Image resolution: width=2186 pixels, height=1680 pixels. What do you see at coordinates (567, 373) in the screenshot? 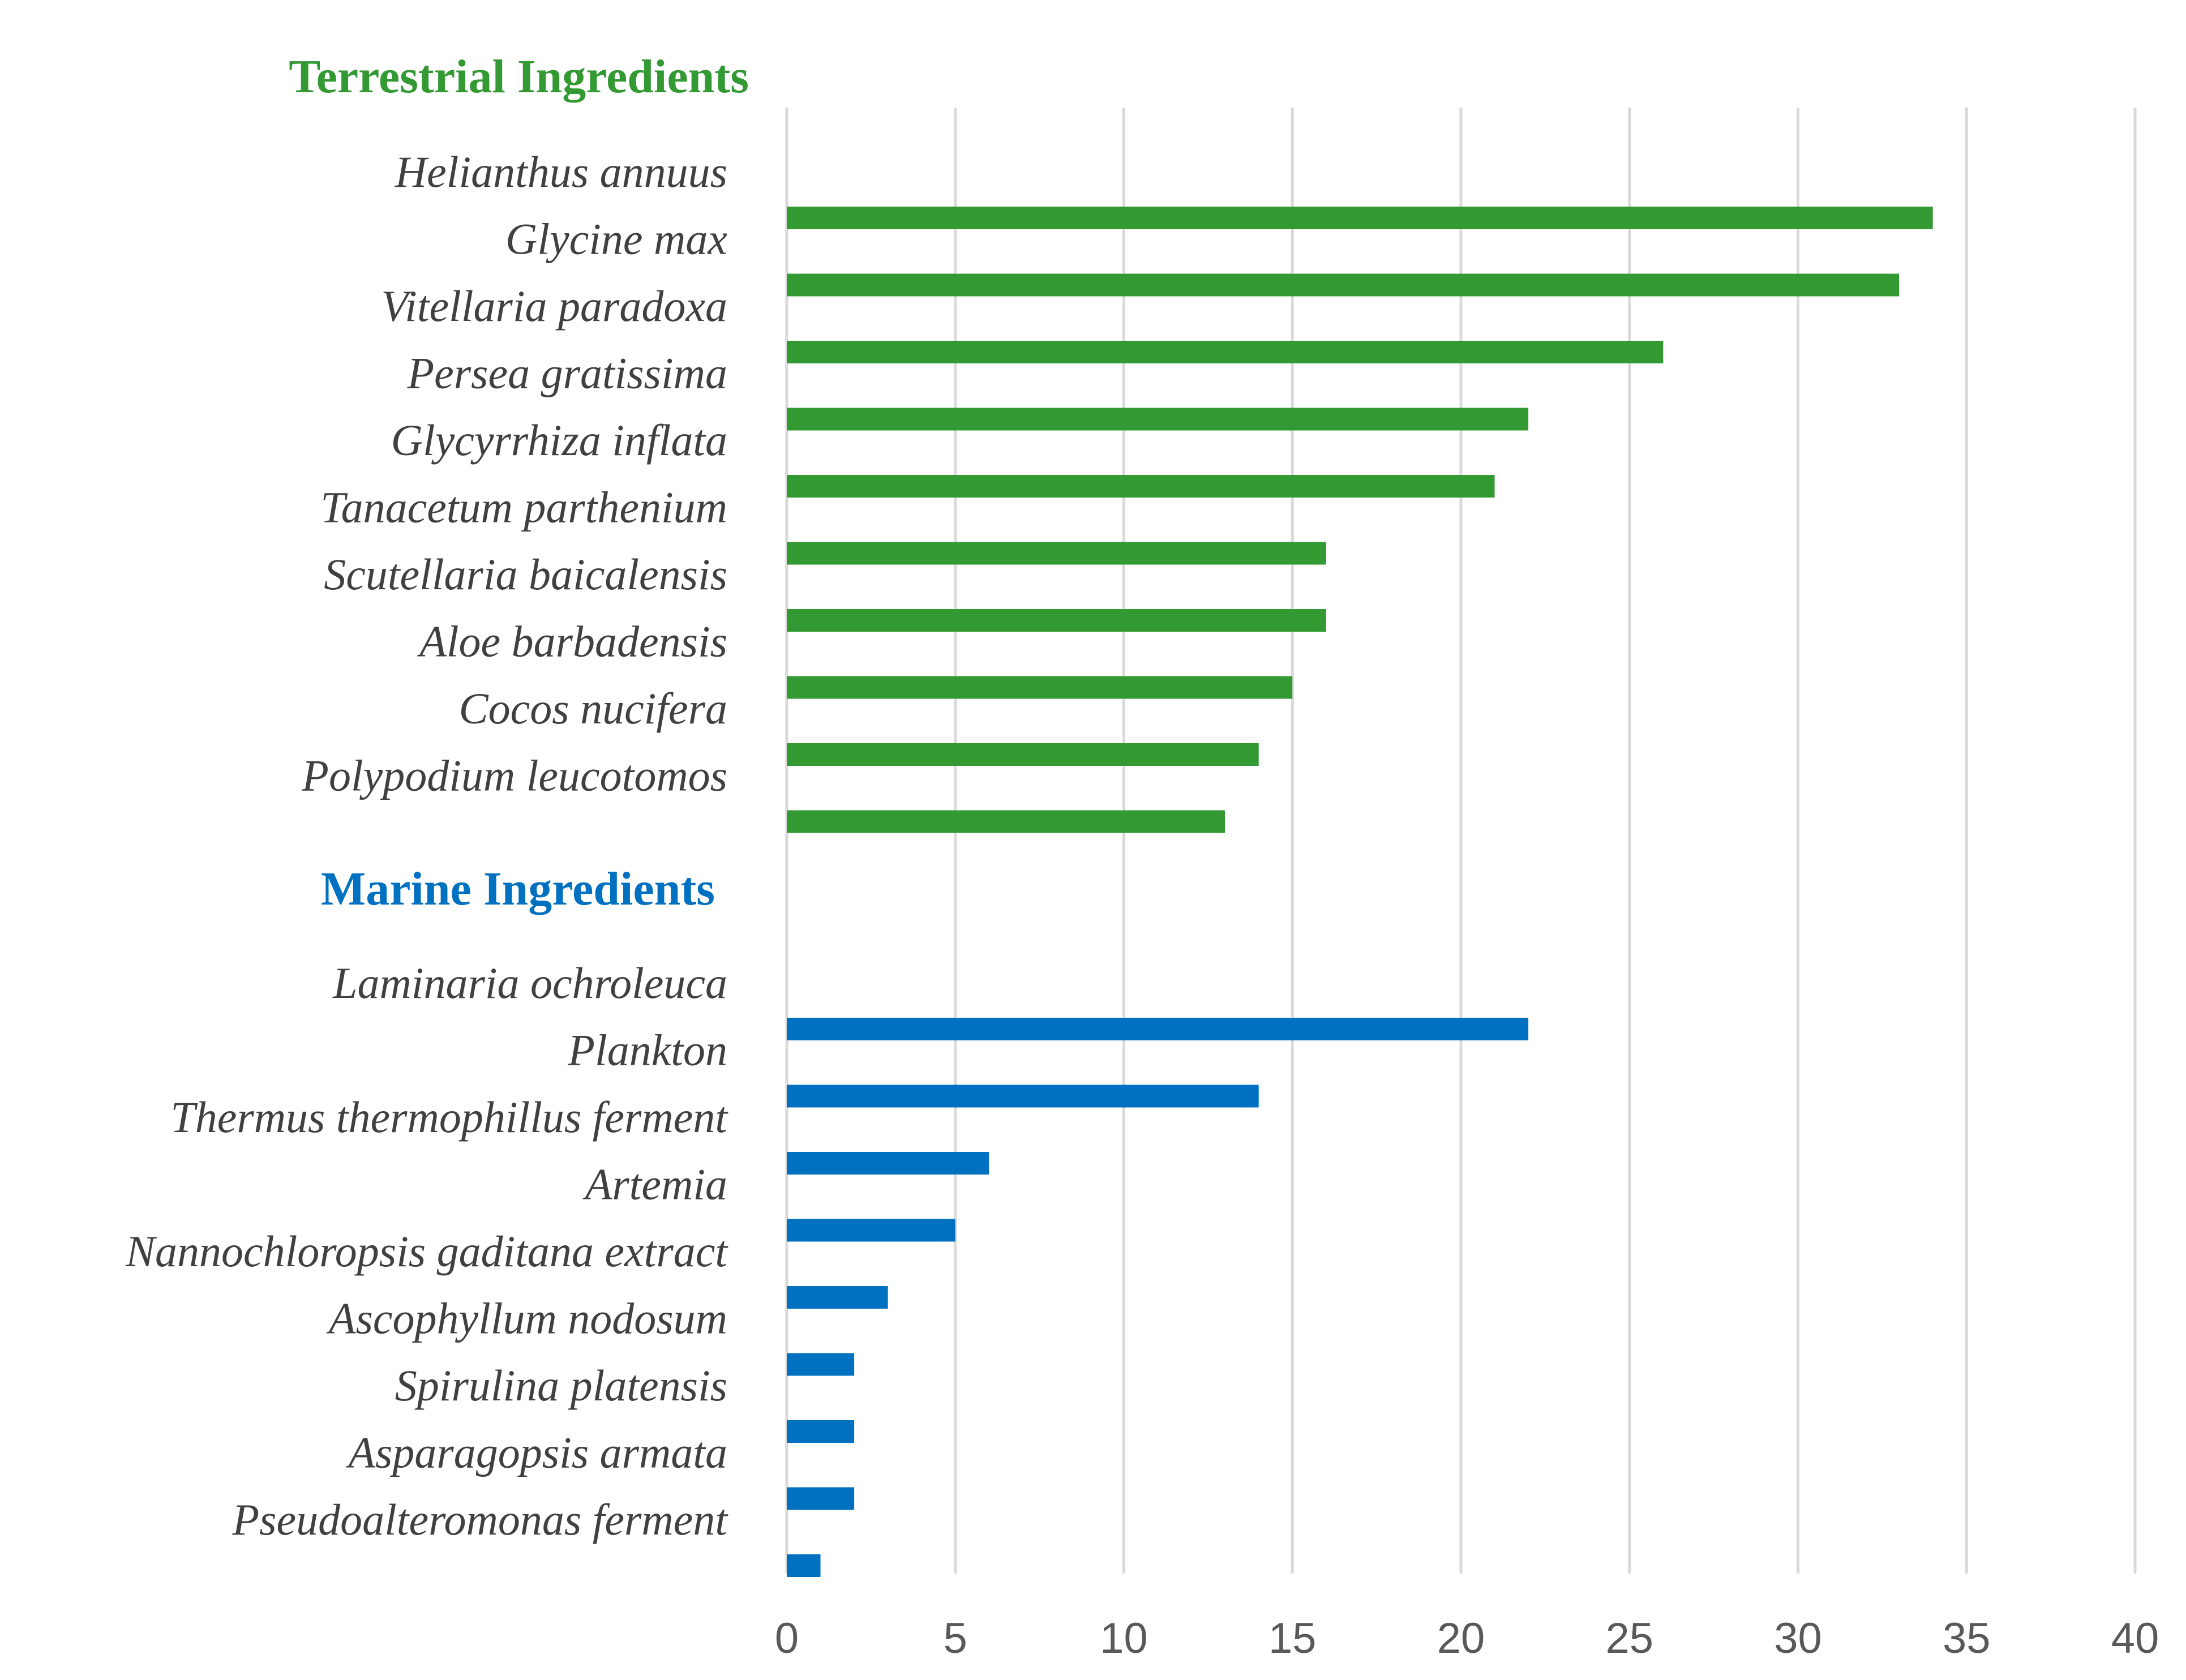
I see `category-label: Persea gratissima` at bounding box center [567, 373].